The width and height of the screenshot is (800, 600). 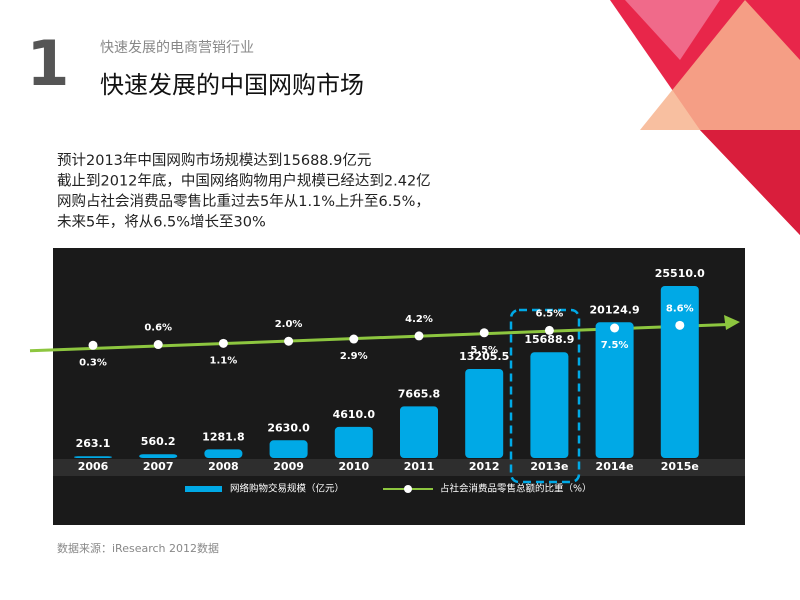 What do you see at coordinates (720, 65) in the screenshot?
I see `decor-orange` at bounding box center [720, 65].